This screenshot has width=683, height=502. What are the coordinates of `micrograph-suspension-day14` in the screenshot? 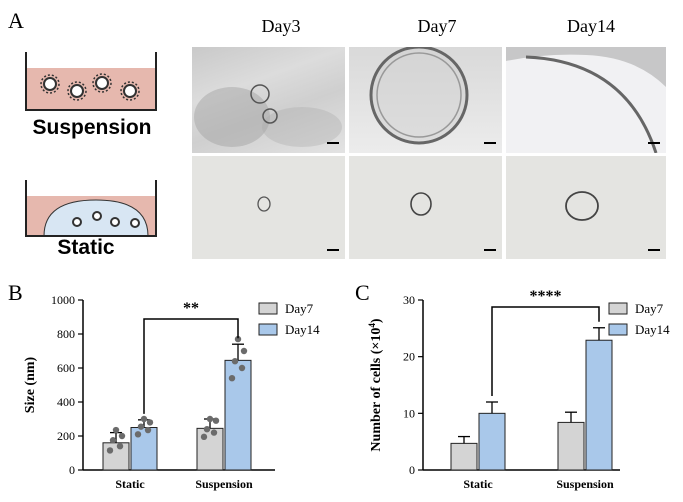 It's located at (586, 100).